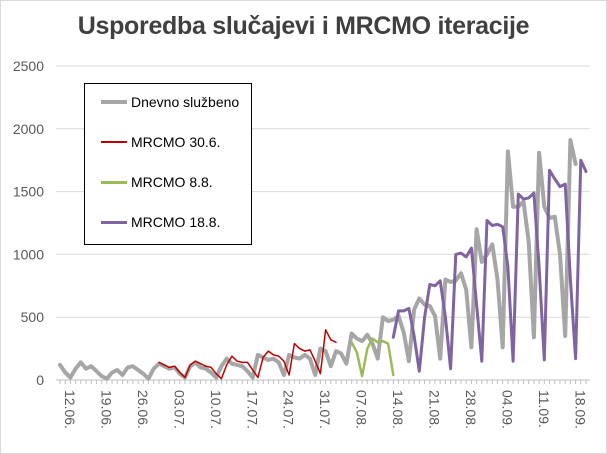 The image size is (607, 454). What do you see at coordinates (398, 409) in the screenshot?
I see `x-tick-label: 14.08.` at bounding box center [398, 409].